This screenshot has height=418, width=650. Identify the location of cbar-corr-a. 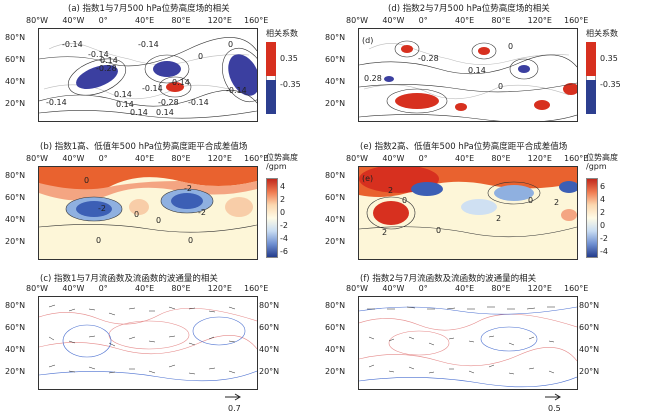
(271, 78).